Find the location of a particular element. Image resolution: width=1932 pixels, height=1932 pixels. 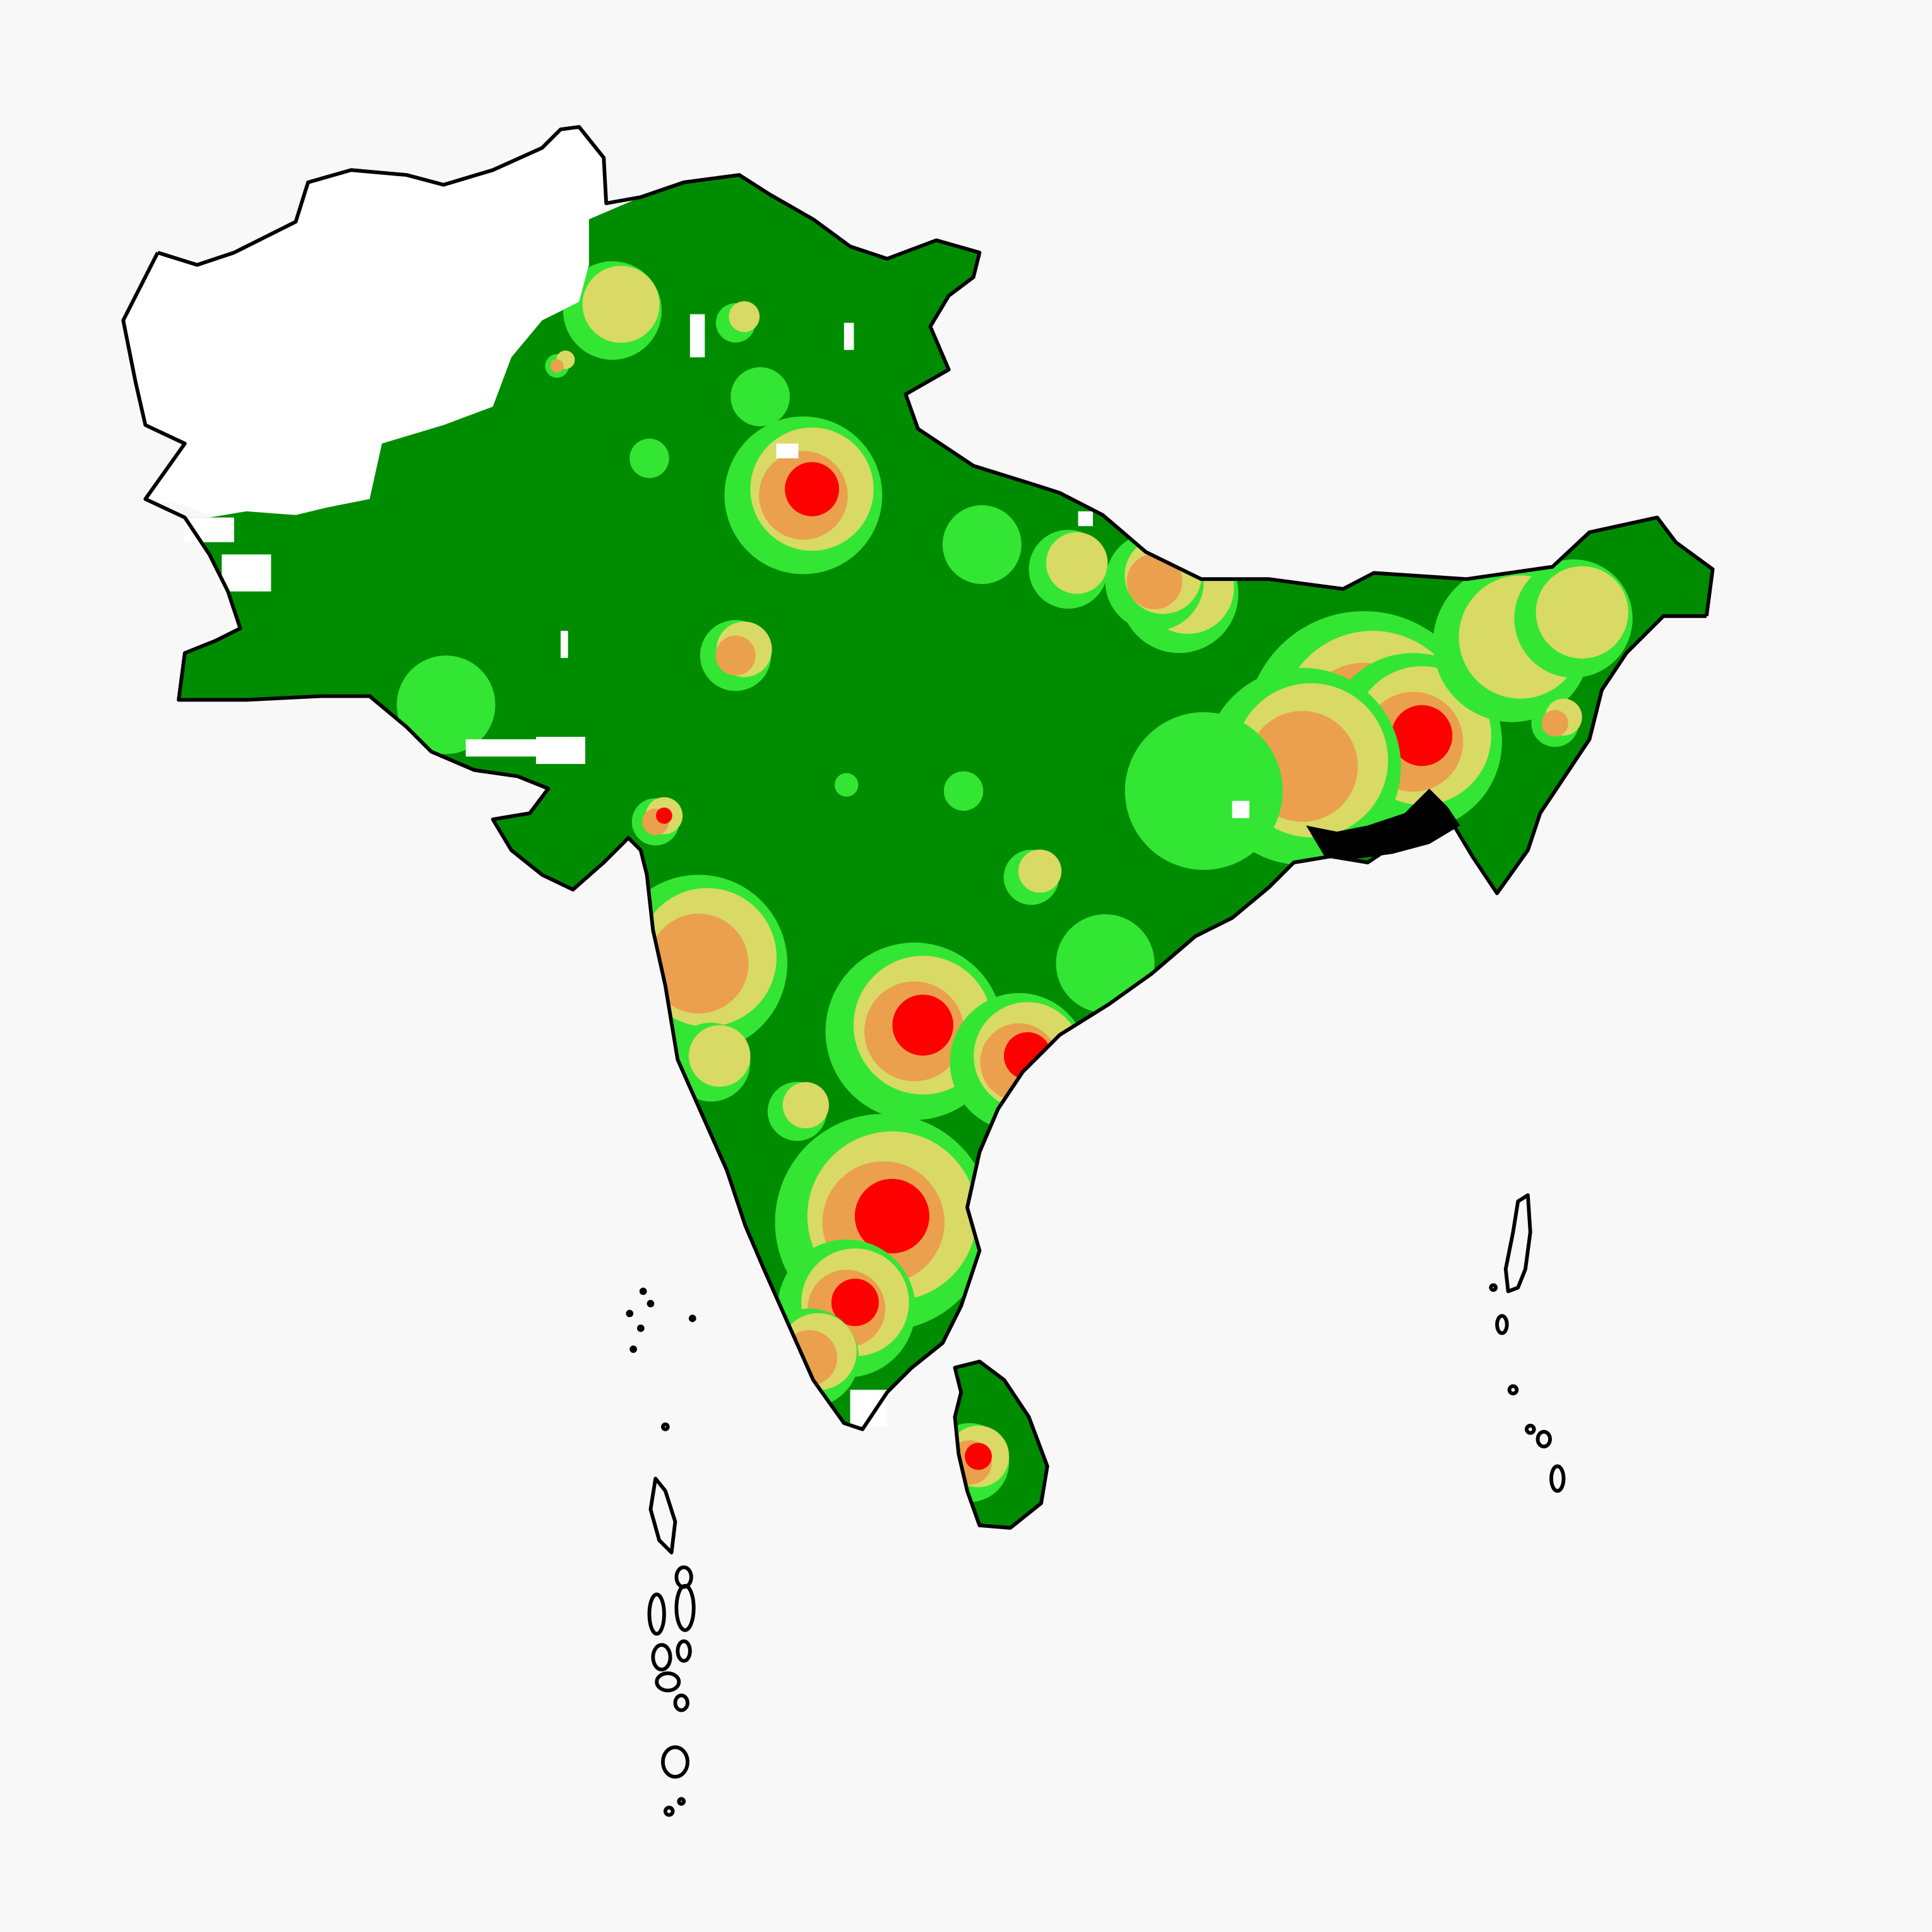

class-max-band is located at coordinates (1383, 823).